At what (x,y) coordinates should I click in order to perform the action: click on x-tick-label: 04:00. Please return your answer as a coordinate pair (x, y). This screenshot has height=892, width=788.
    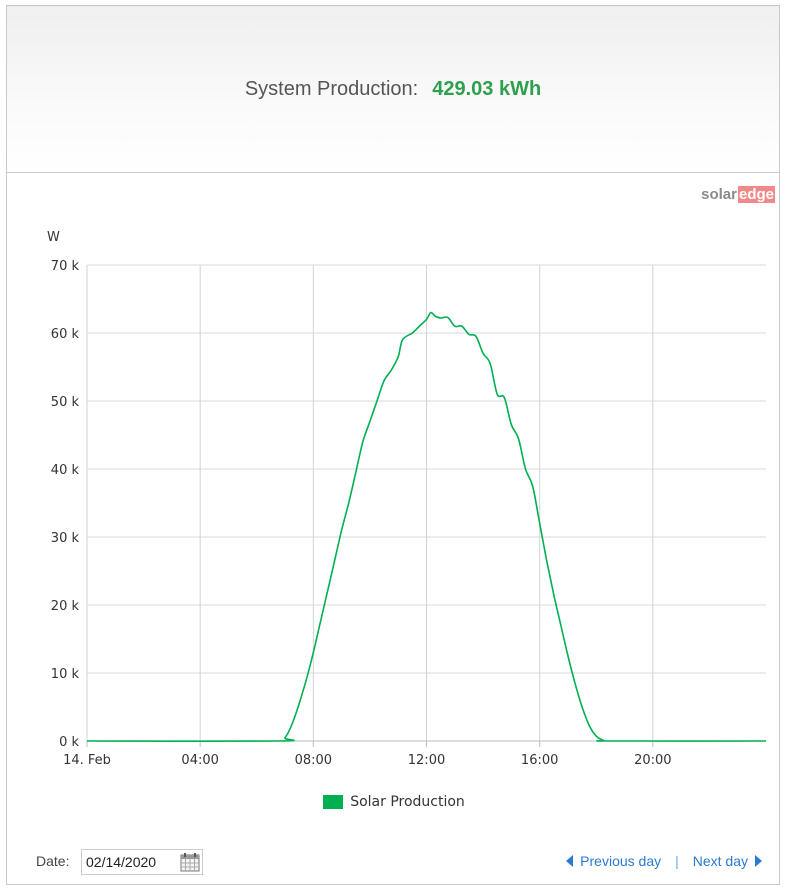
    Looking at the image, I should click on (199, 760).